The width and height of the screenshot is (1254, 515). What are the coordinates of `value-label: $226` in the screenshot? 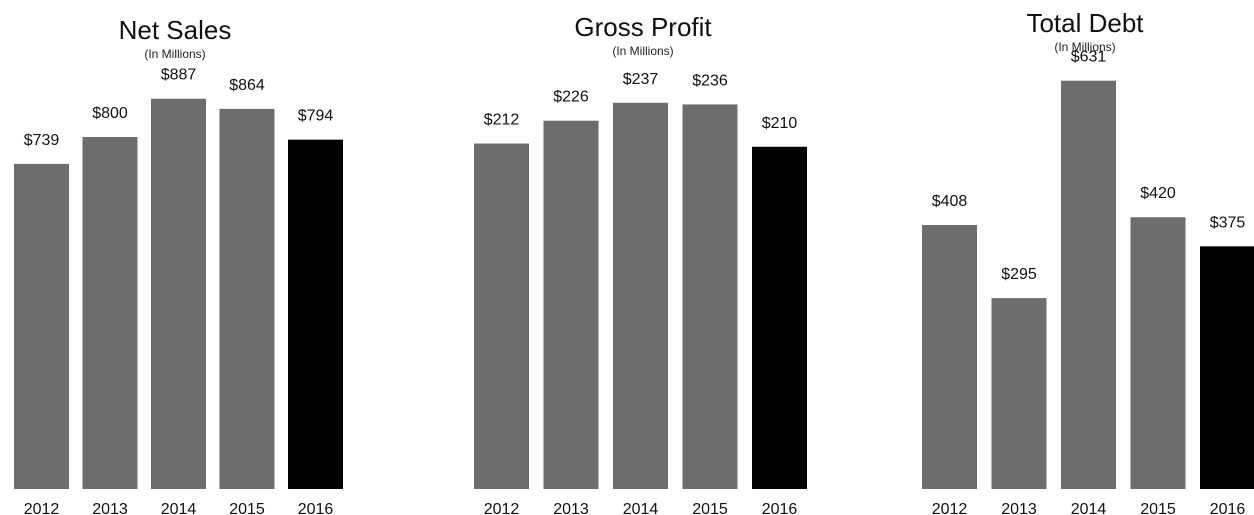 It's located at (571, 97).